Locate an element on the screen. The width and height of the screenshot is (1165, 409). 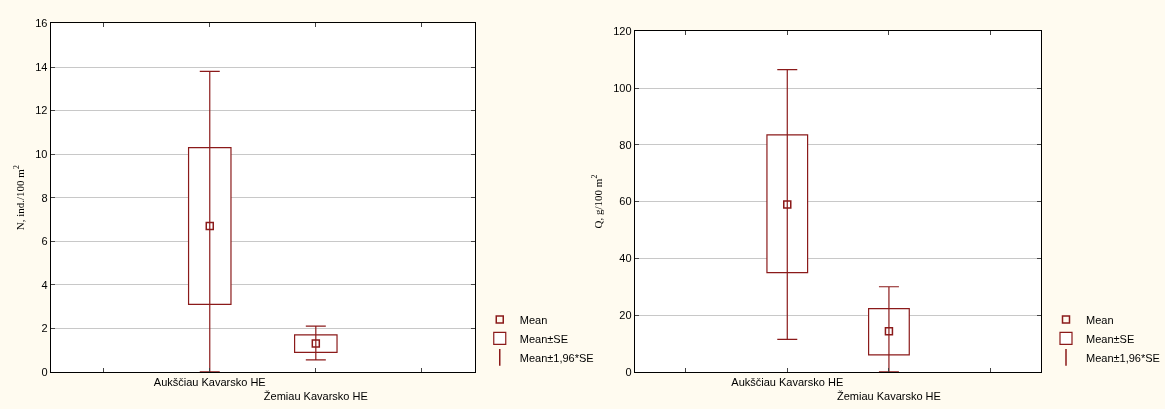
y-tick-label: 2 is located at coordinates (44, 328).